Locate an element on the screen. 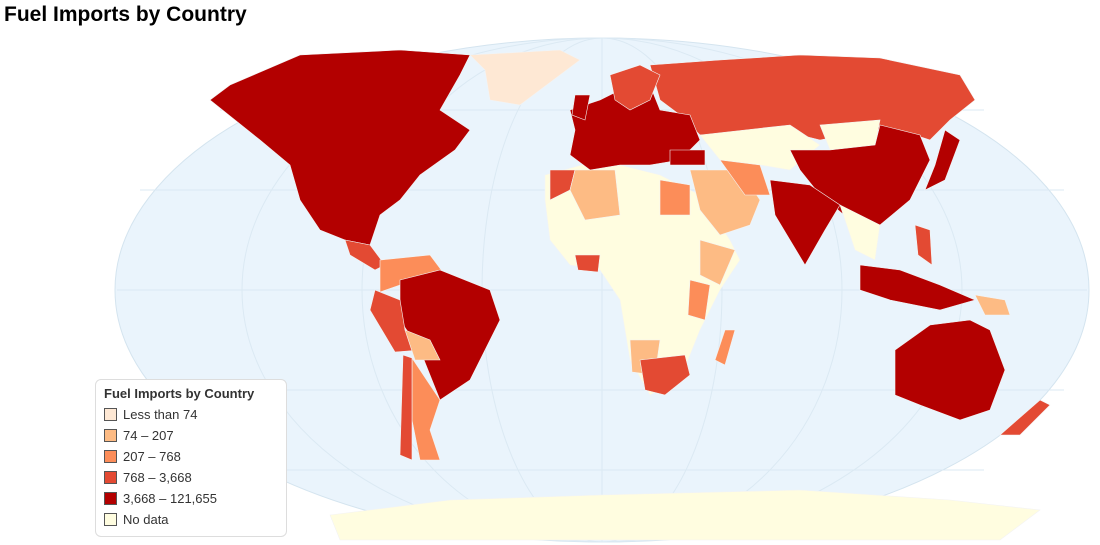  region-japan is located at coordinates (942, 160).